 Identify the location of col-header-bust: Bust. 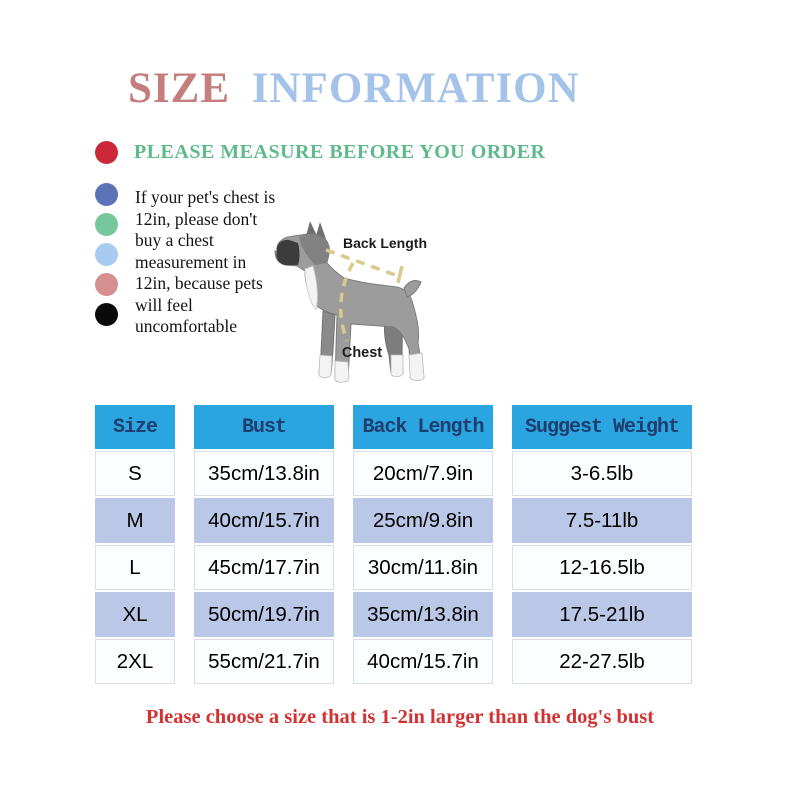
(264, 427).